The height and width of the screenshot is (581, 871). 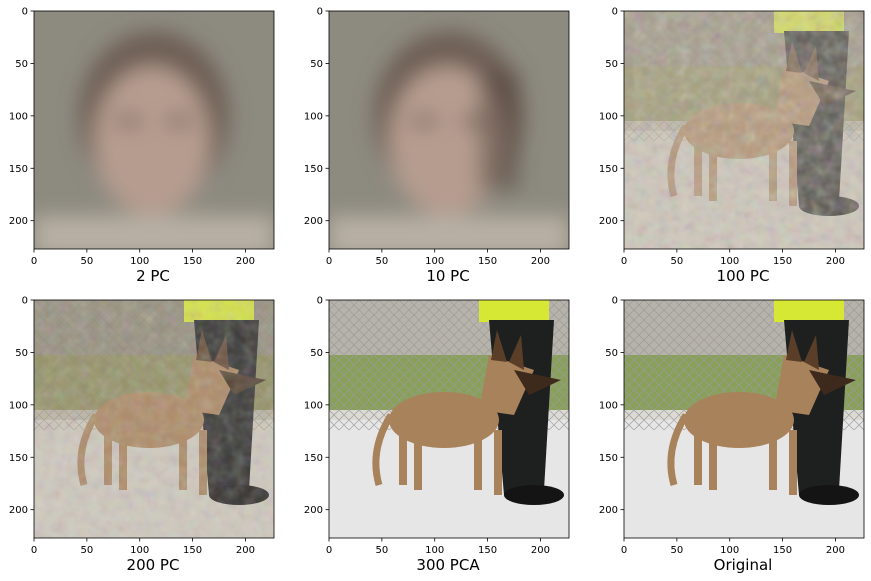 What do you see at coordinates (743, 276) in the screenshot?
I see `subplot-caption: 100 PC` at bounding box center [743, 276].